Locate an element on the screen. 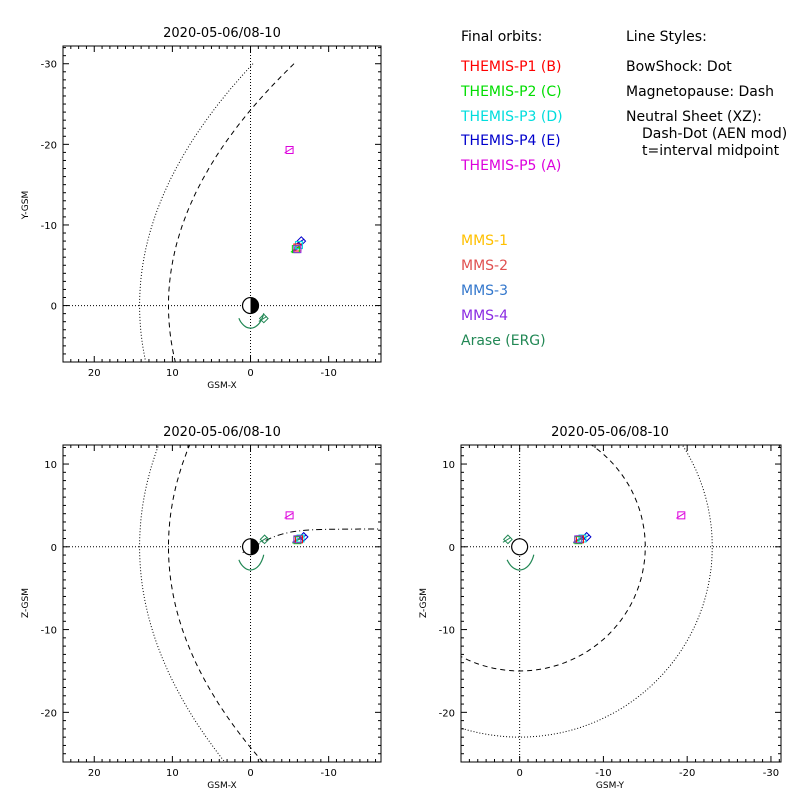 This screenshot has height=800, width=800. legend-orbits-title: Final orbits: is located at coordinates (501, 37).